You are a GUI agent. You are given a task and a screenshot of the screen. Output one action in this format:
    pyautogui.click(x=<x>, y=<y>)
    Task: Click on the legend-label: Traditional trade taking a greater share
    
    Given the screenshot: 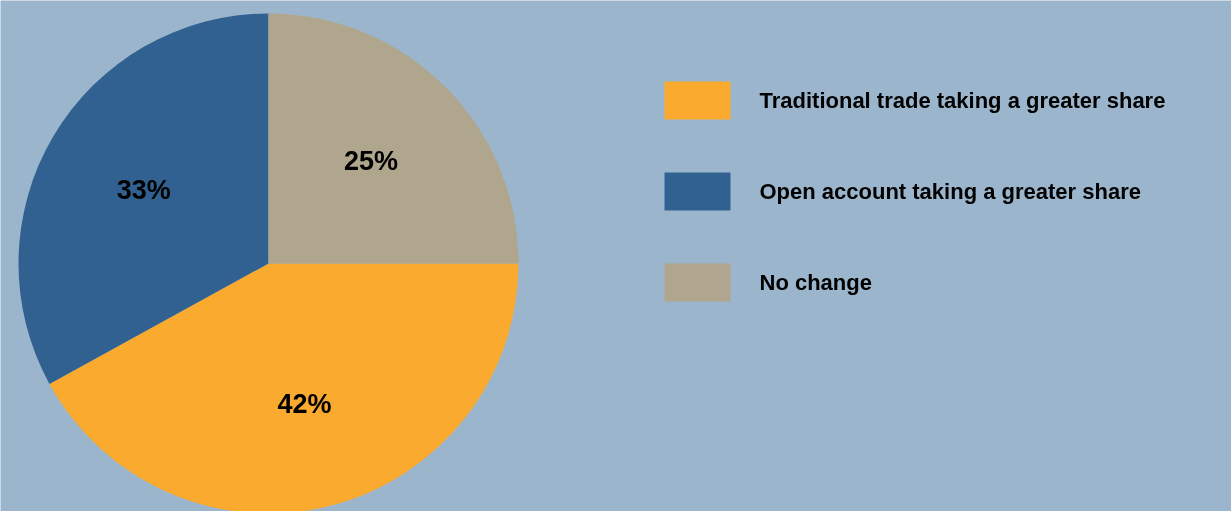 What is the action you would take?
    pyautogui.click(x=962, y=100)
    